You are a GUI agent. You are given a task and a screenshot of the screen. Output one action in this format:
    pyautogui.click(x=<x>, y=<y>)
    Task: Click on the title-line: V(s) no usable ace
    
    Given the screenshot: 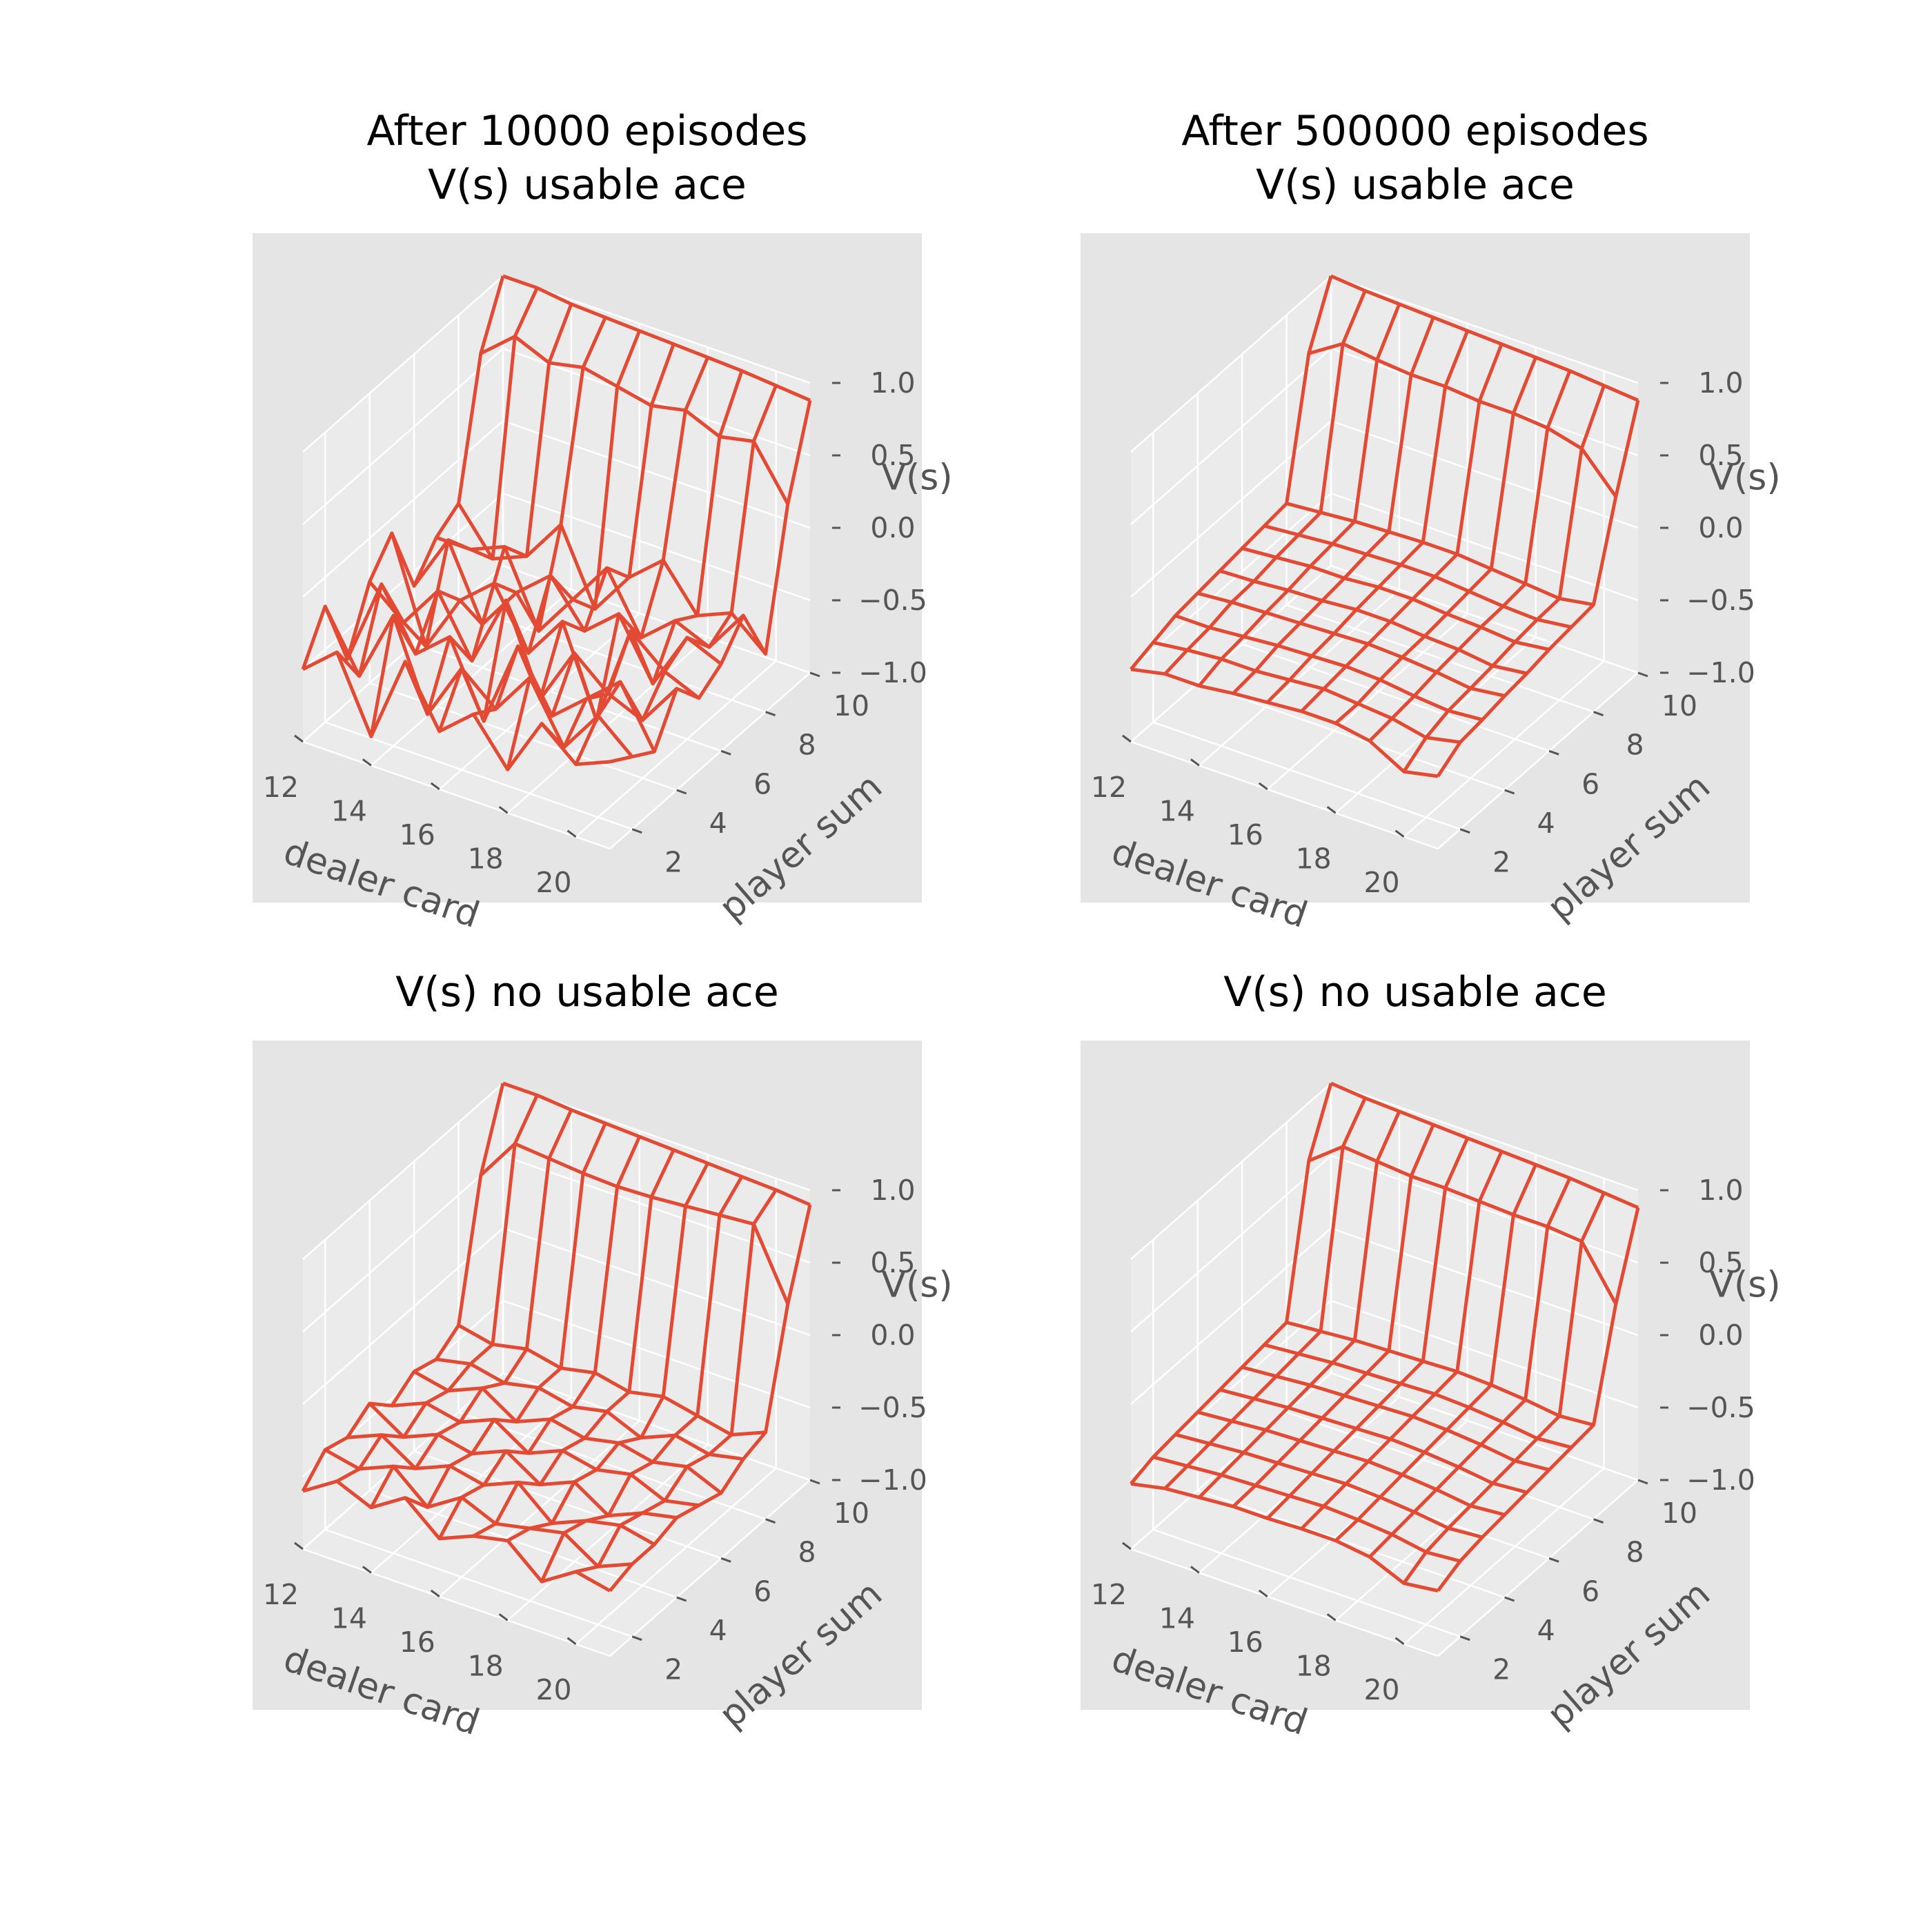 What is the action you would take?
    pyautogui.click(x=1414, y=992)
    